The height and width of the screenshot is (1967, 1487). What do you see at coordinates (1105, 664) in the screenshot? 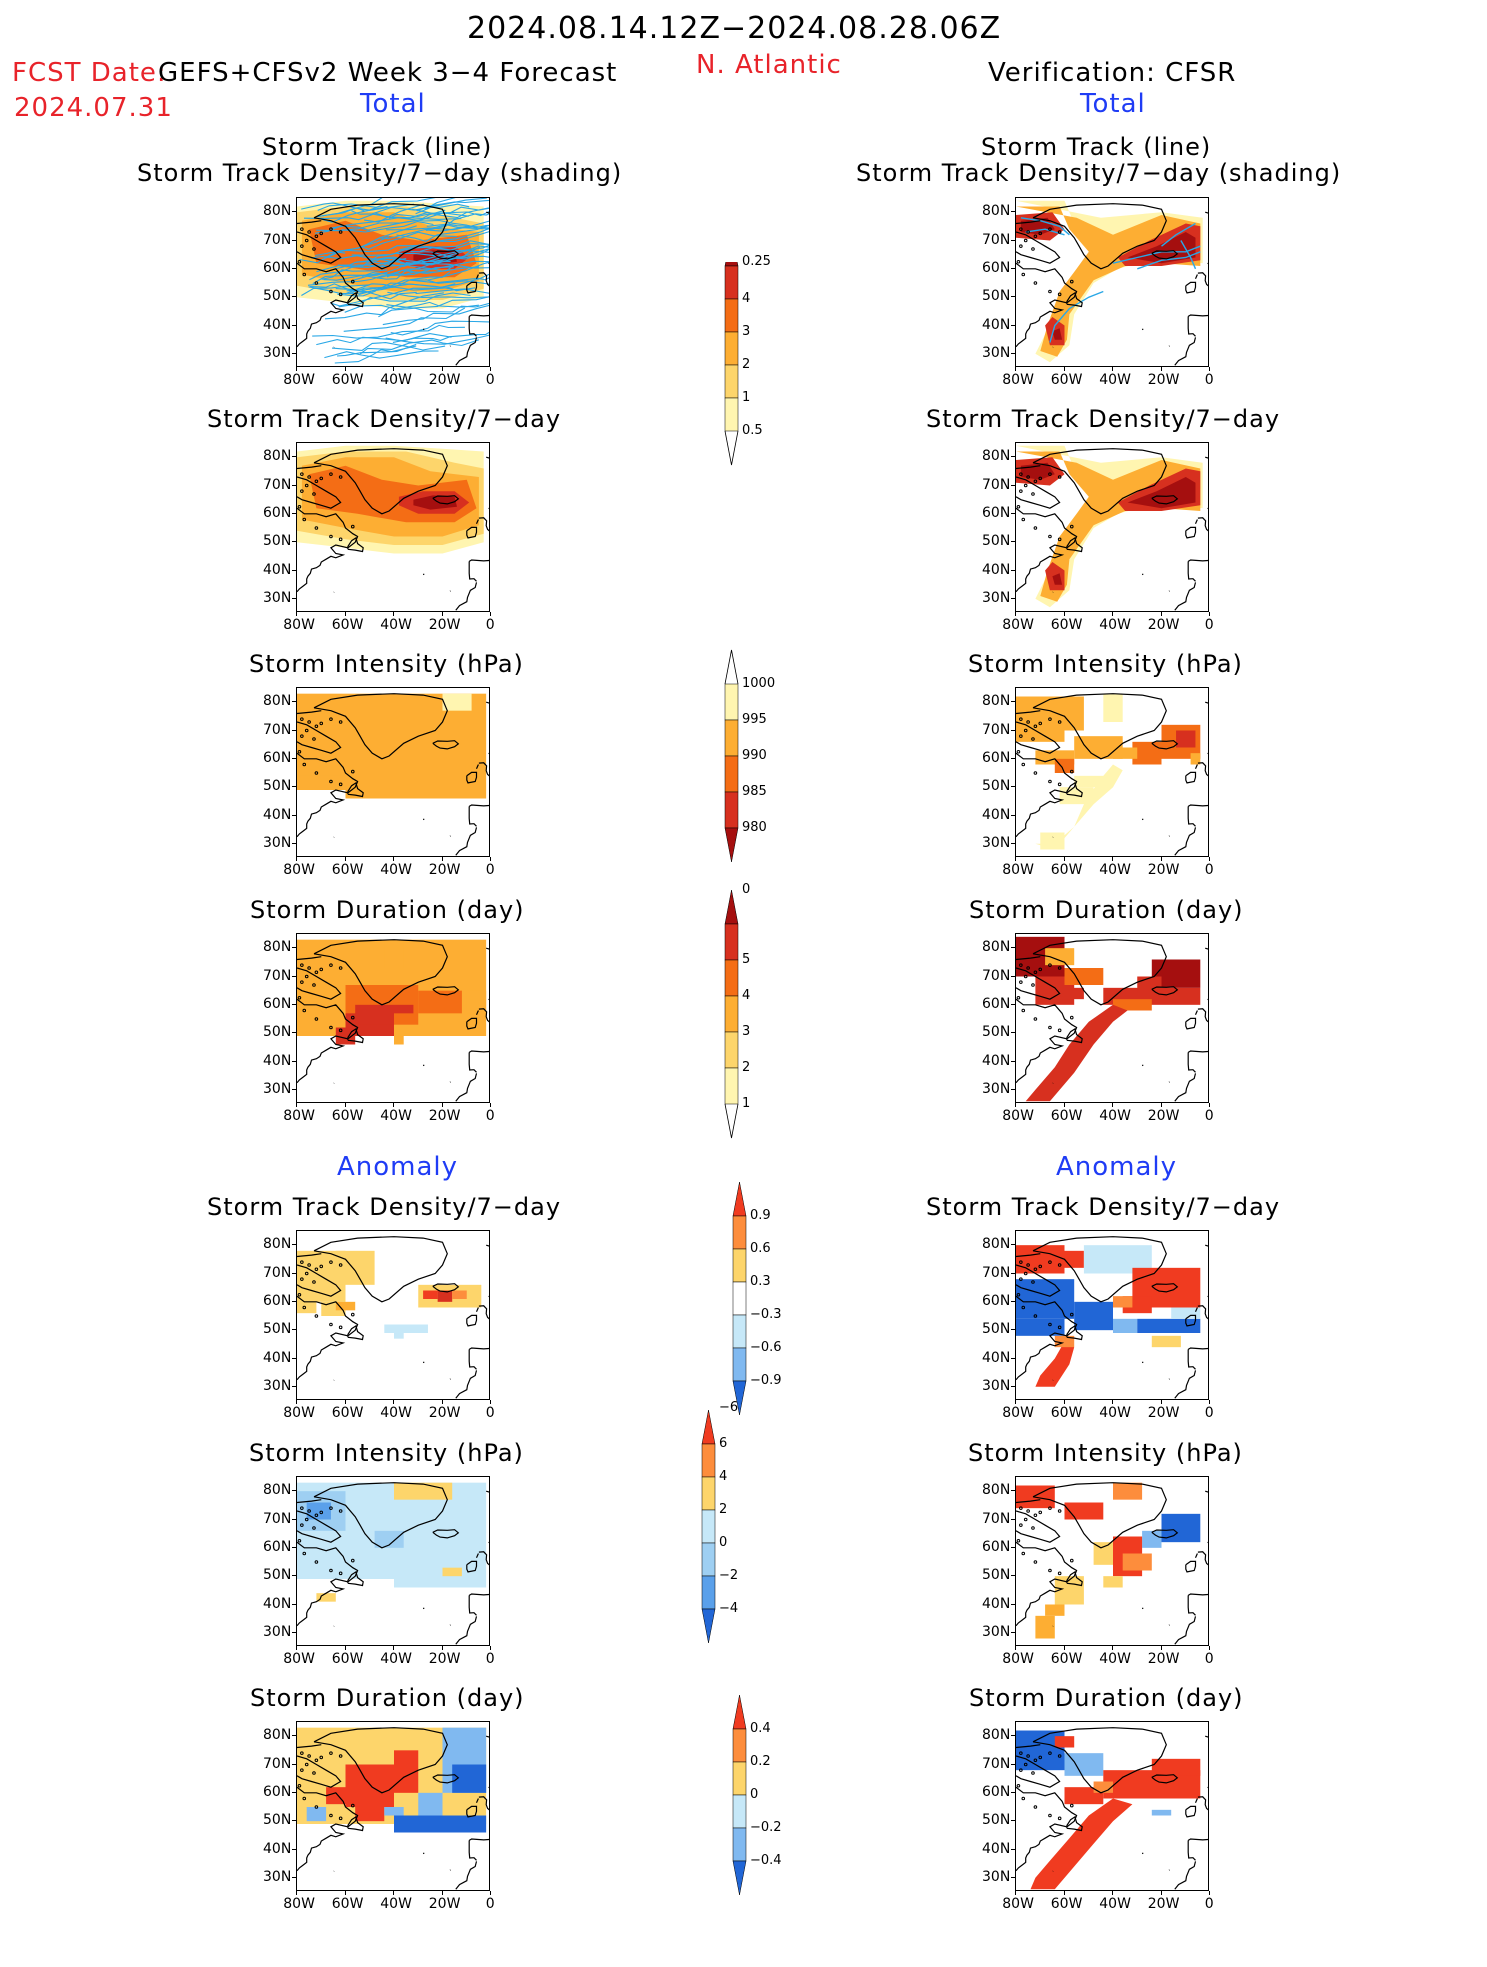
I see `title-intensity-right: Storm Intensity (hPa)` at bounding box center [1105, 664].